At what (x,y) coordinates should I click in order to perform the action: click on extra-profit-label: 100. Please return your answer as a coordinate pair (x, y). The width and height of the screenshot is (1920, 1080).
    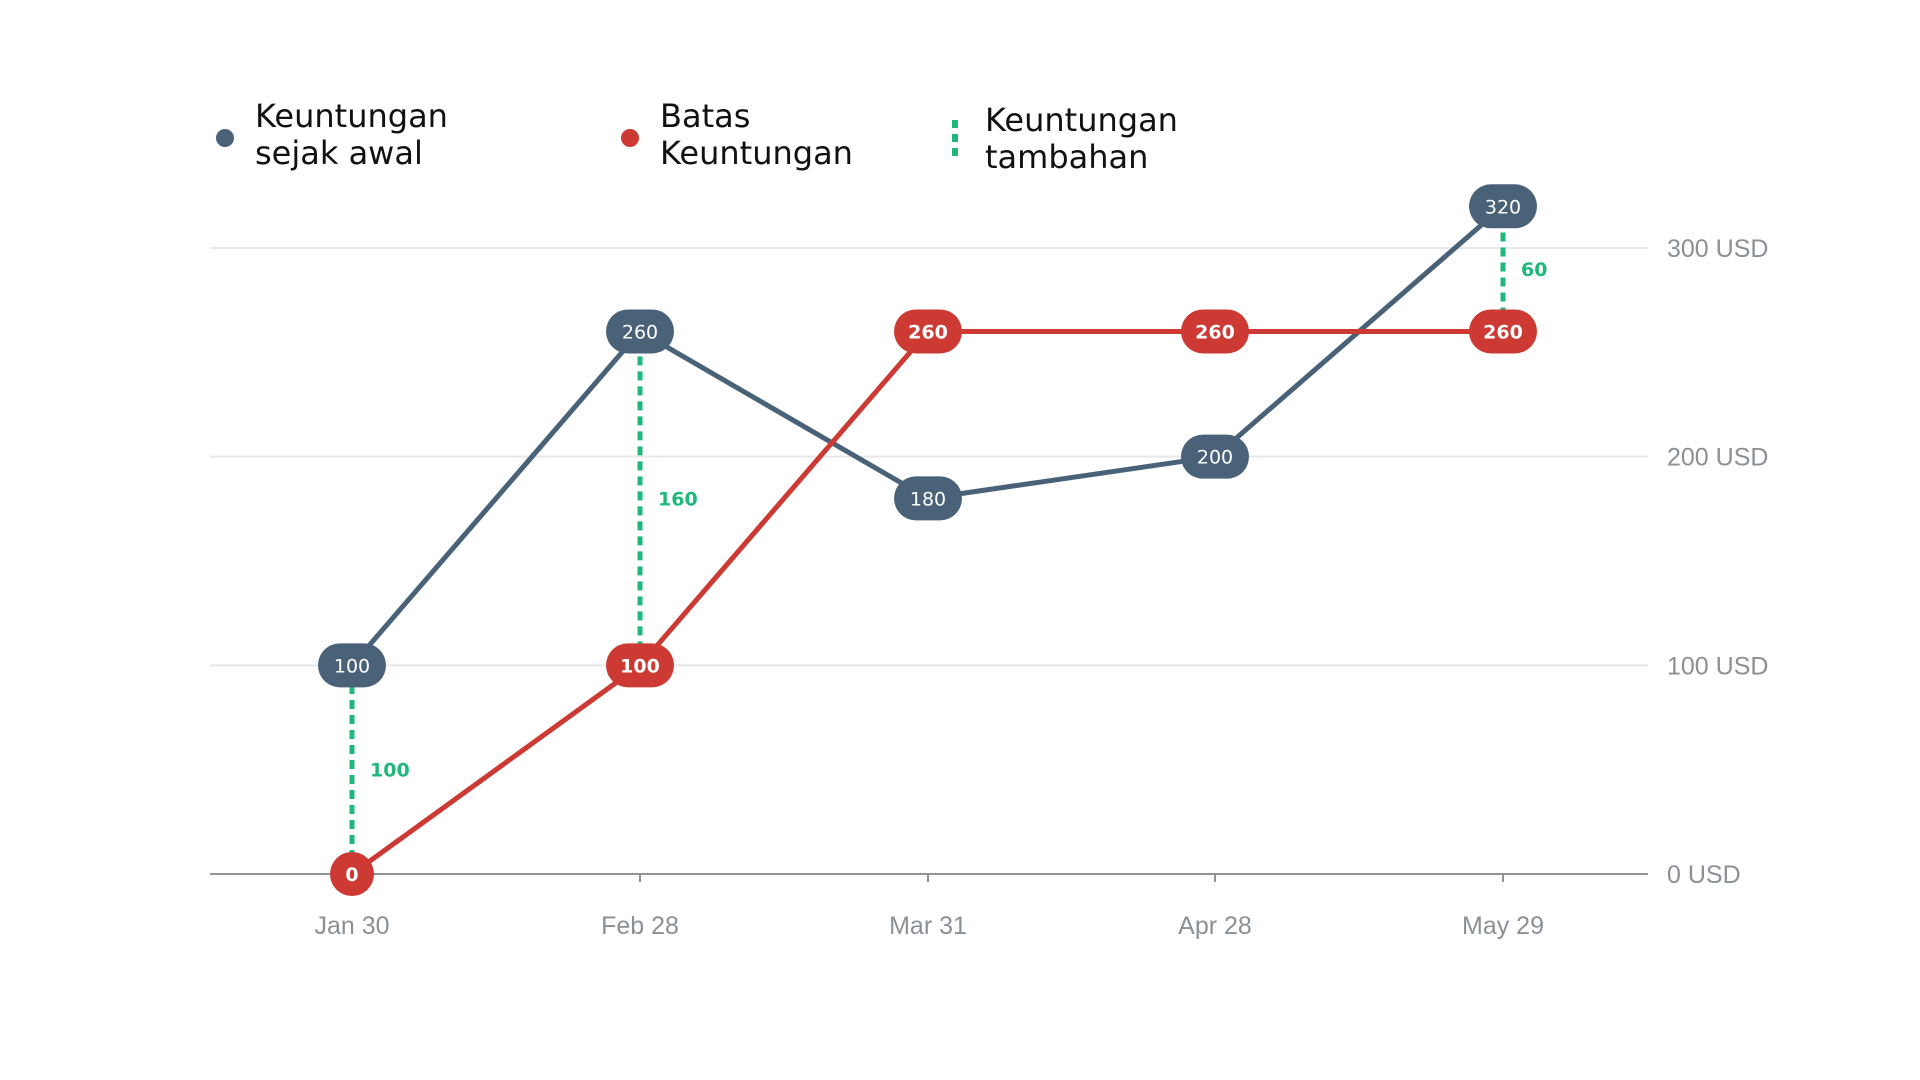
    Looking at the image, I should click on (390, 771).